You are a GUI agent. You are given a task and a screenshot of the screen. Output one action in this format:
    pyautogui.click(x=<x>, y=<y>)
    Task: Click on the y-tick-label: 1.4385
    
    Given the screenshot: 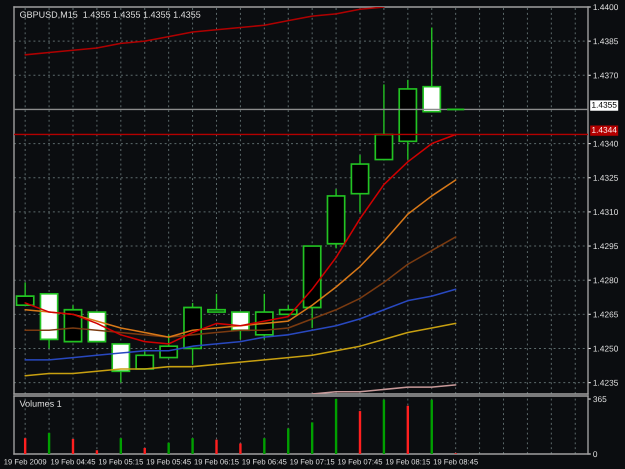 What is the action you would take?
    pyautogui.click(x=605, y=41)
    